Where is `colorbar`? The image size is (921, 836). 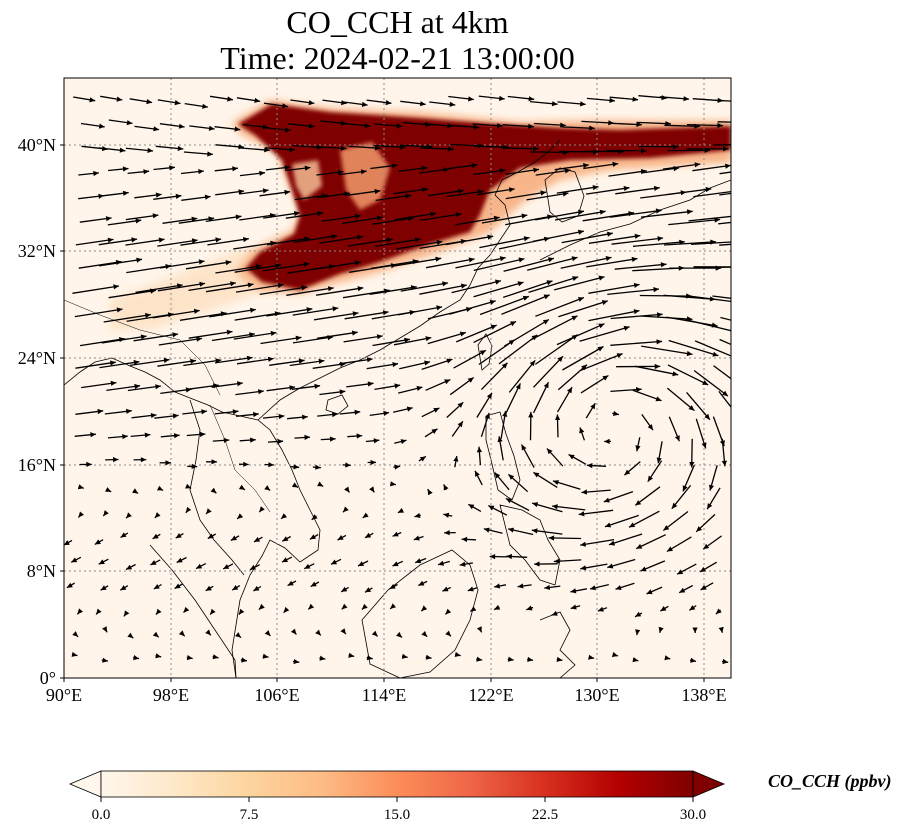 colorbar is located at coordinates (397, 786).